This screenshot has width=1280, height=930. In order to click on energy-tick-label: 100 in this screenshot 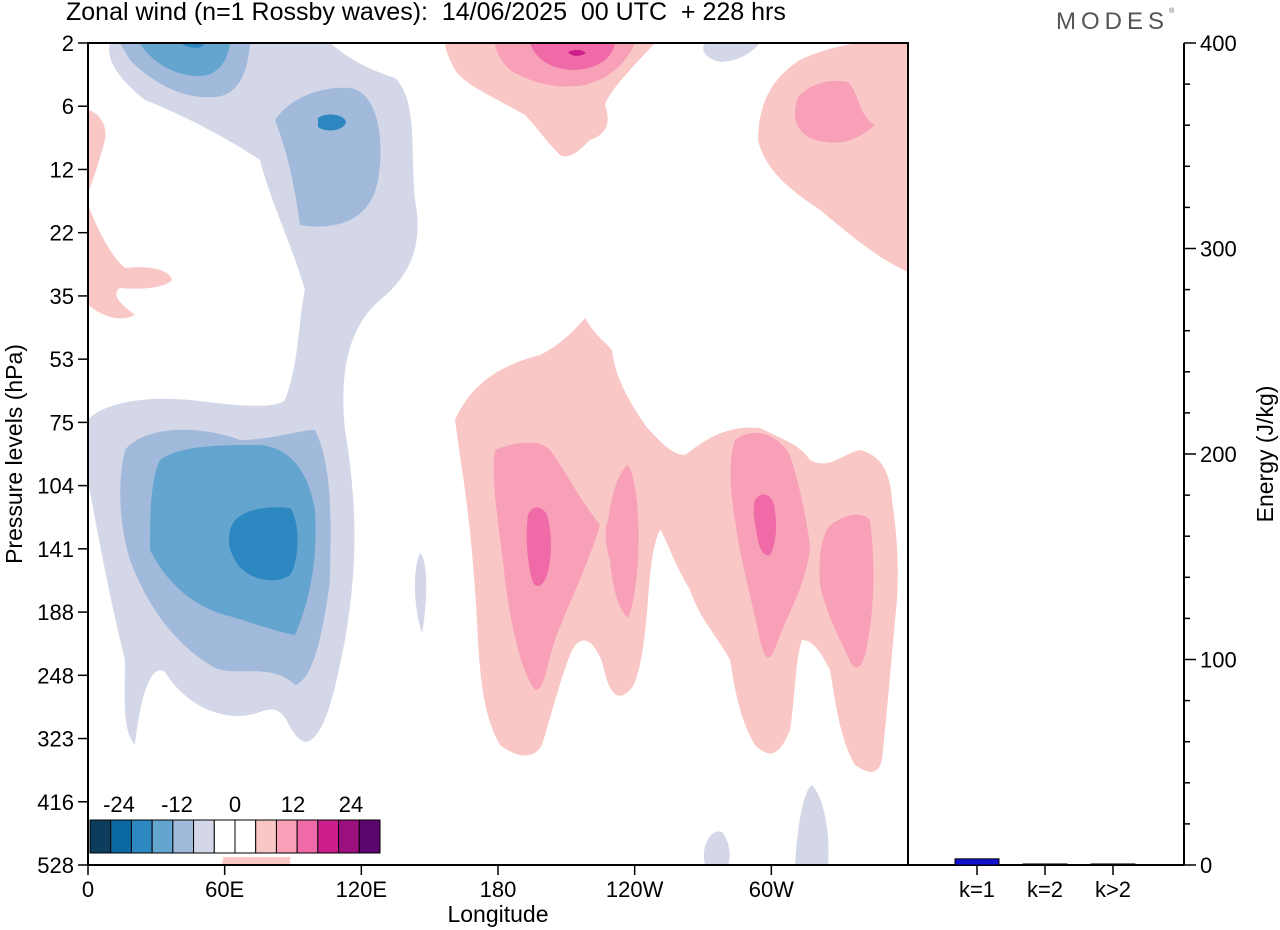, I will do `click(1218, 660)`.